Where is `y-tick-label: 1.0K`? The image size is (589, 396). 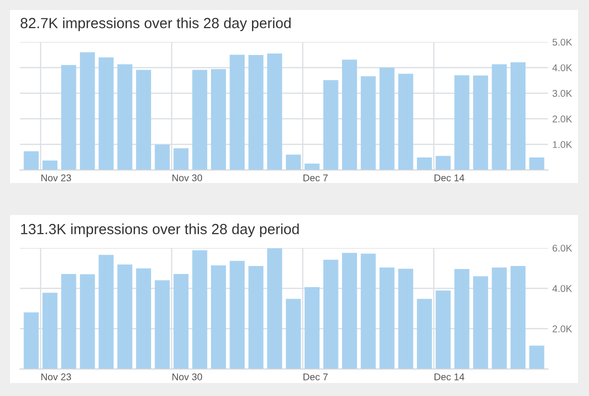 y-tick-label: 1.0K is located at coordinates (562, 144).